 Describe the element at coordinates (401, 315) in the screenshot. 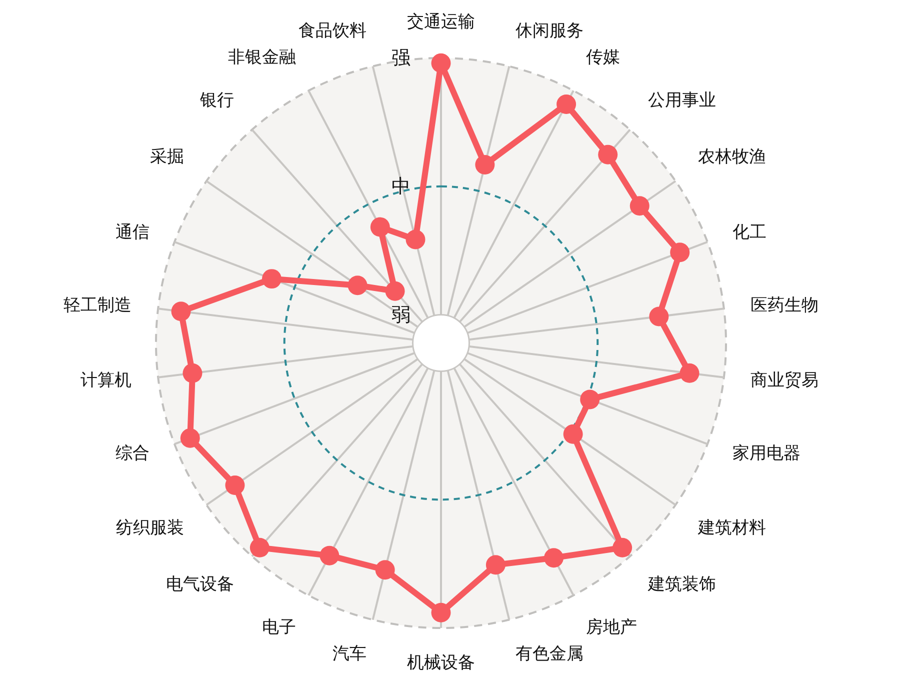

I see `y-tick-label: 弱` at that location.